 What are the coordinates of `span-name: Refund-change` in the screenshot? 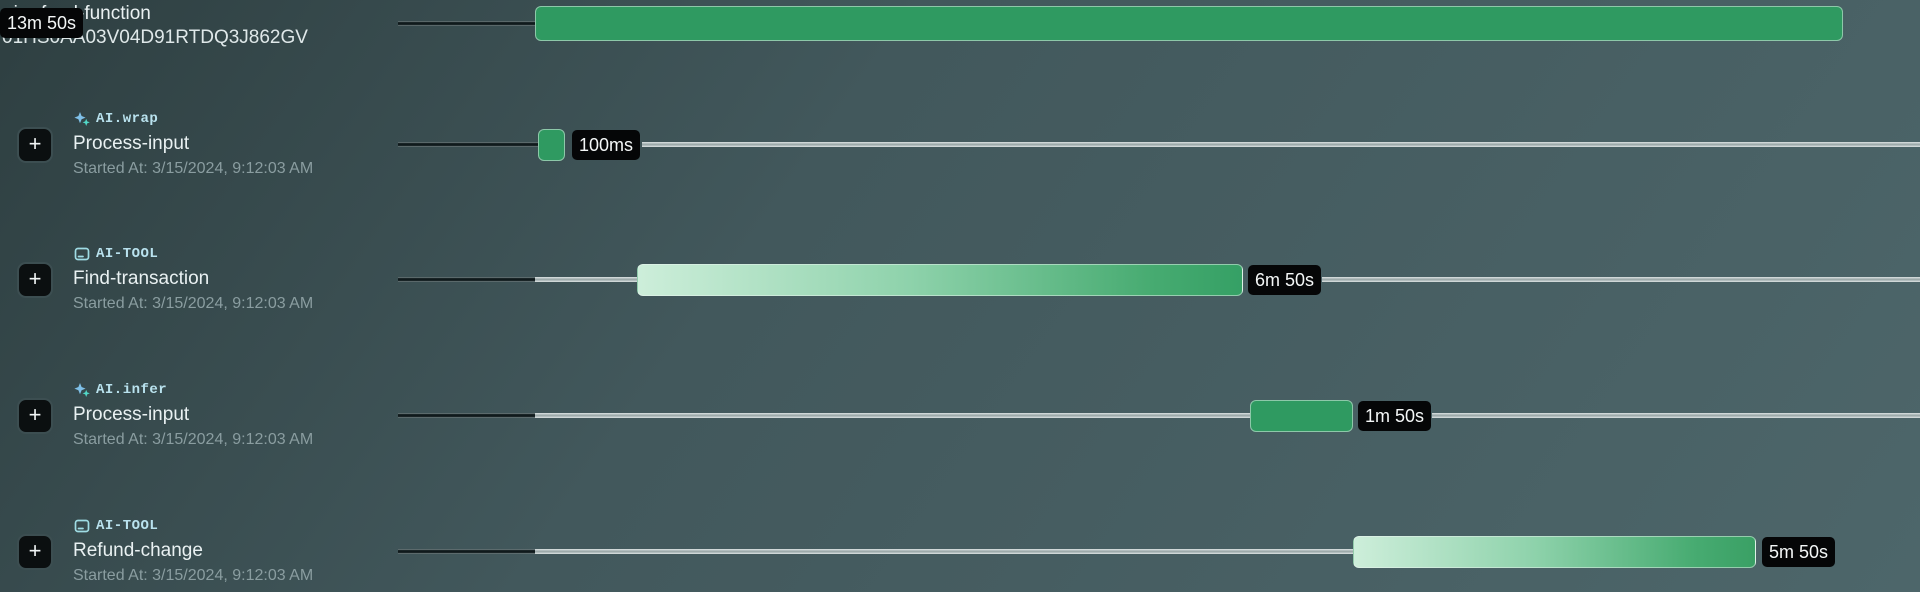 It's located at (138, 550).